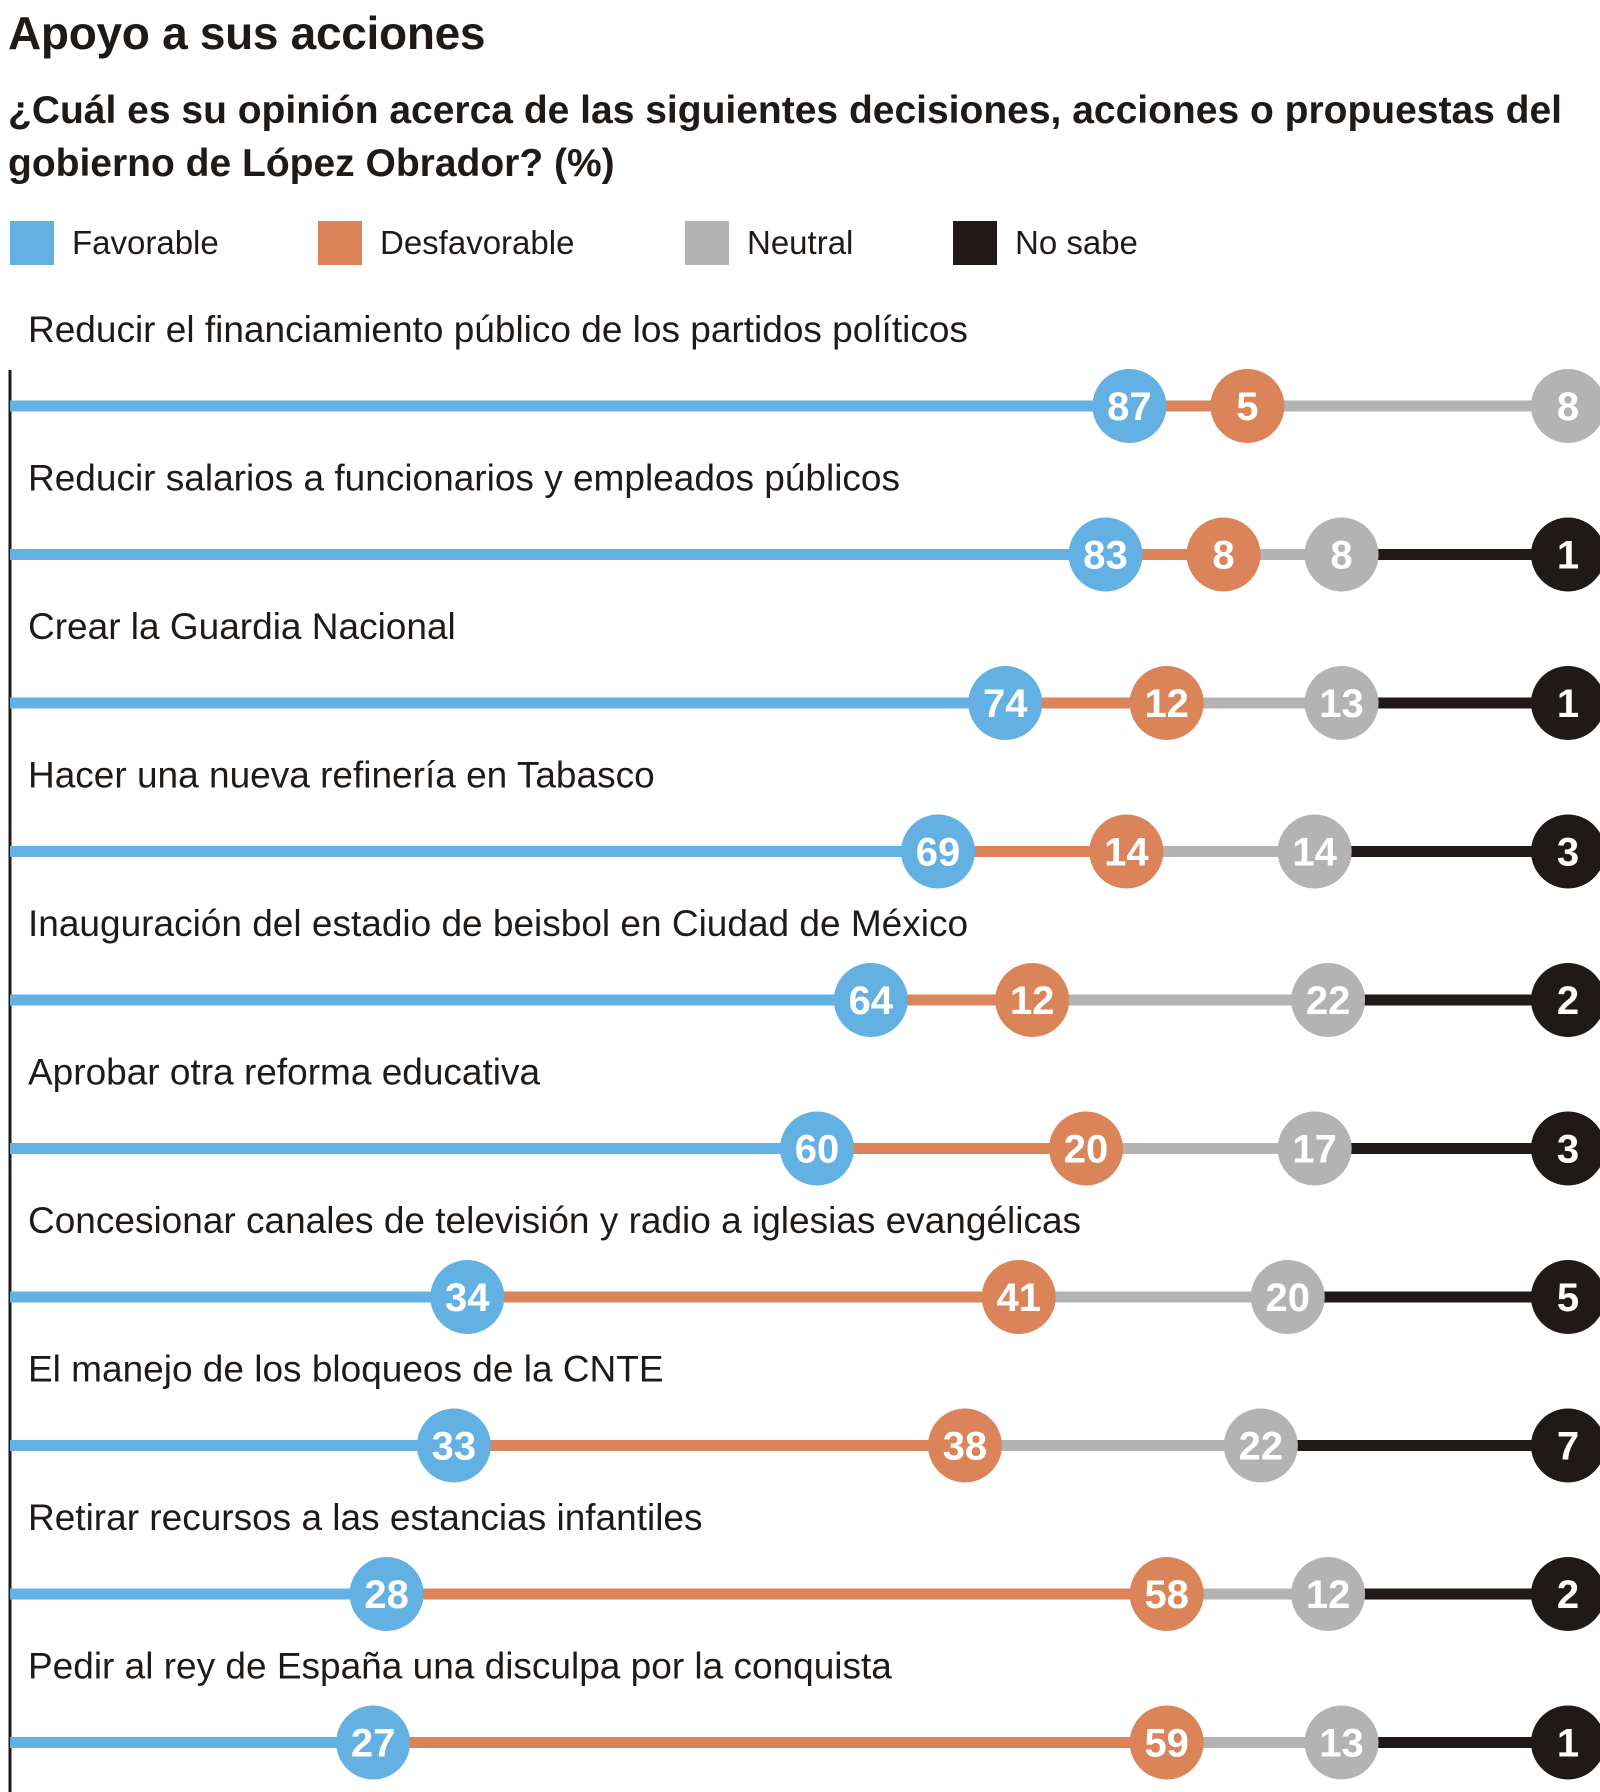  Describe the element at coordinates (1247, 407) in the screenshot. I see `value-label-desfavorable-1: 5` at that location.